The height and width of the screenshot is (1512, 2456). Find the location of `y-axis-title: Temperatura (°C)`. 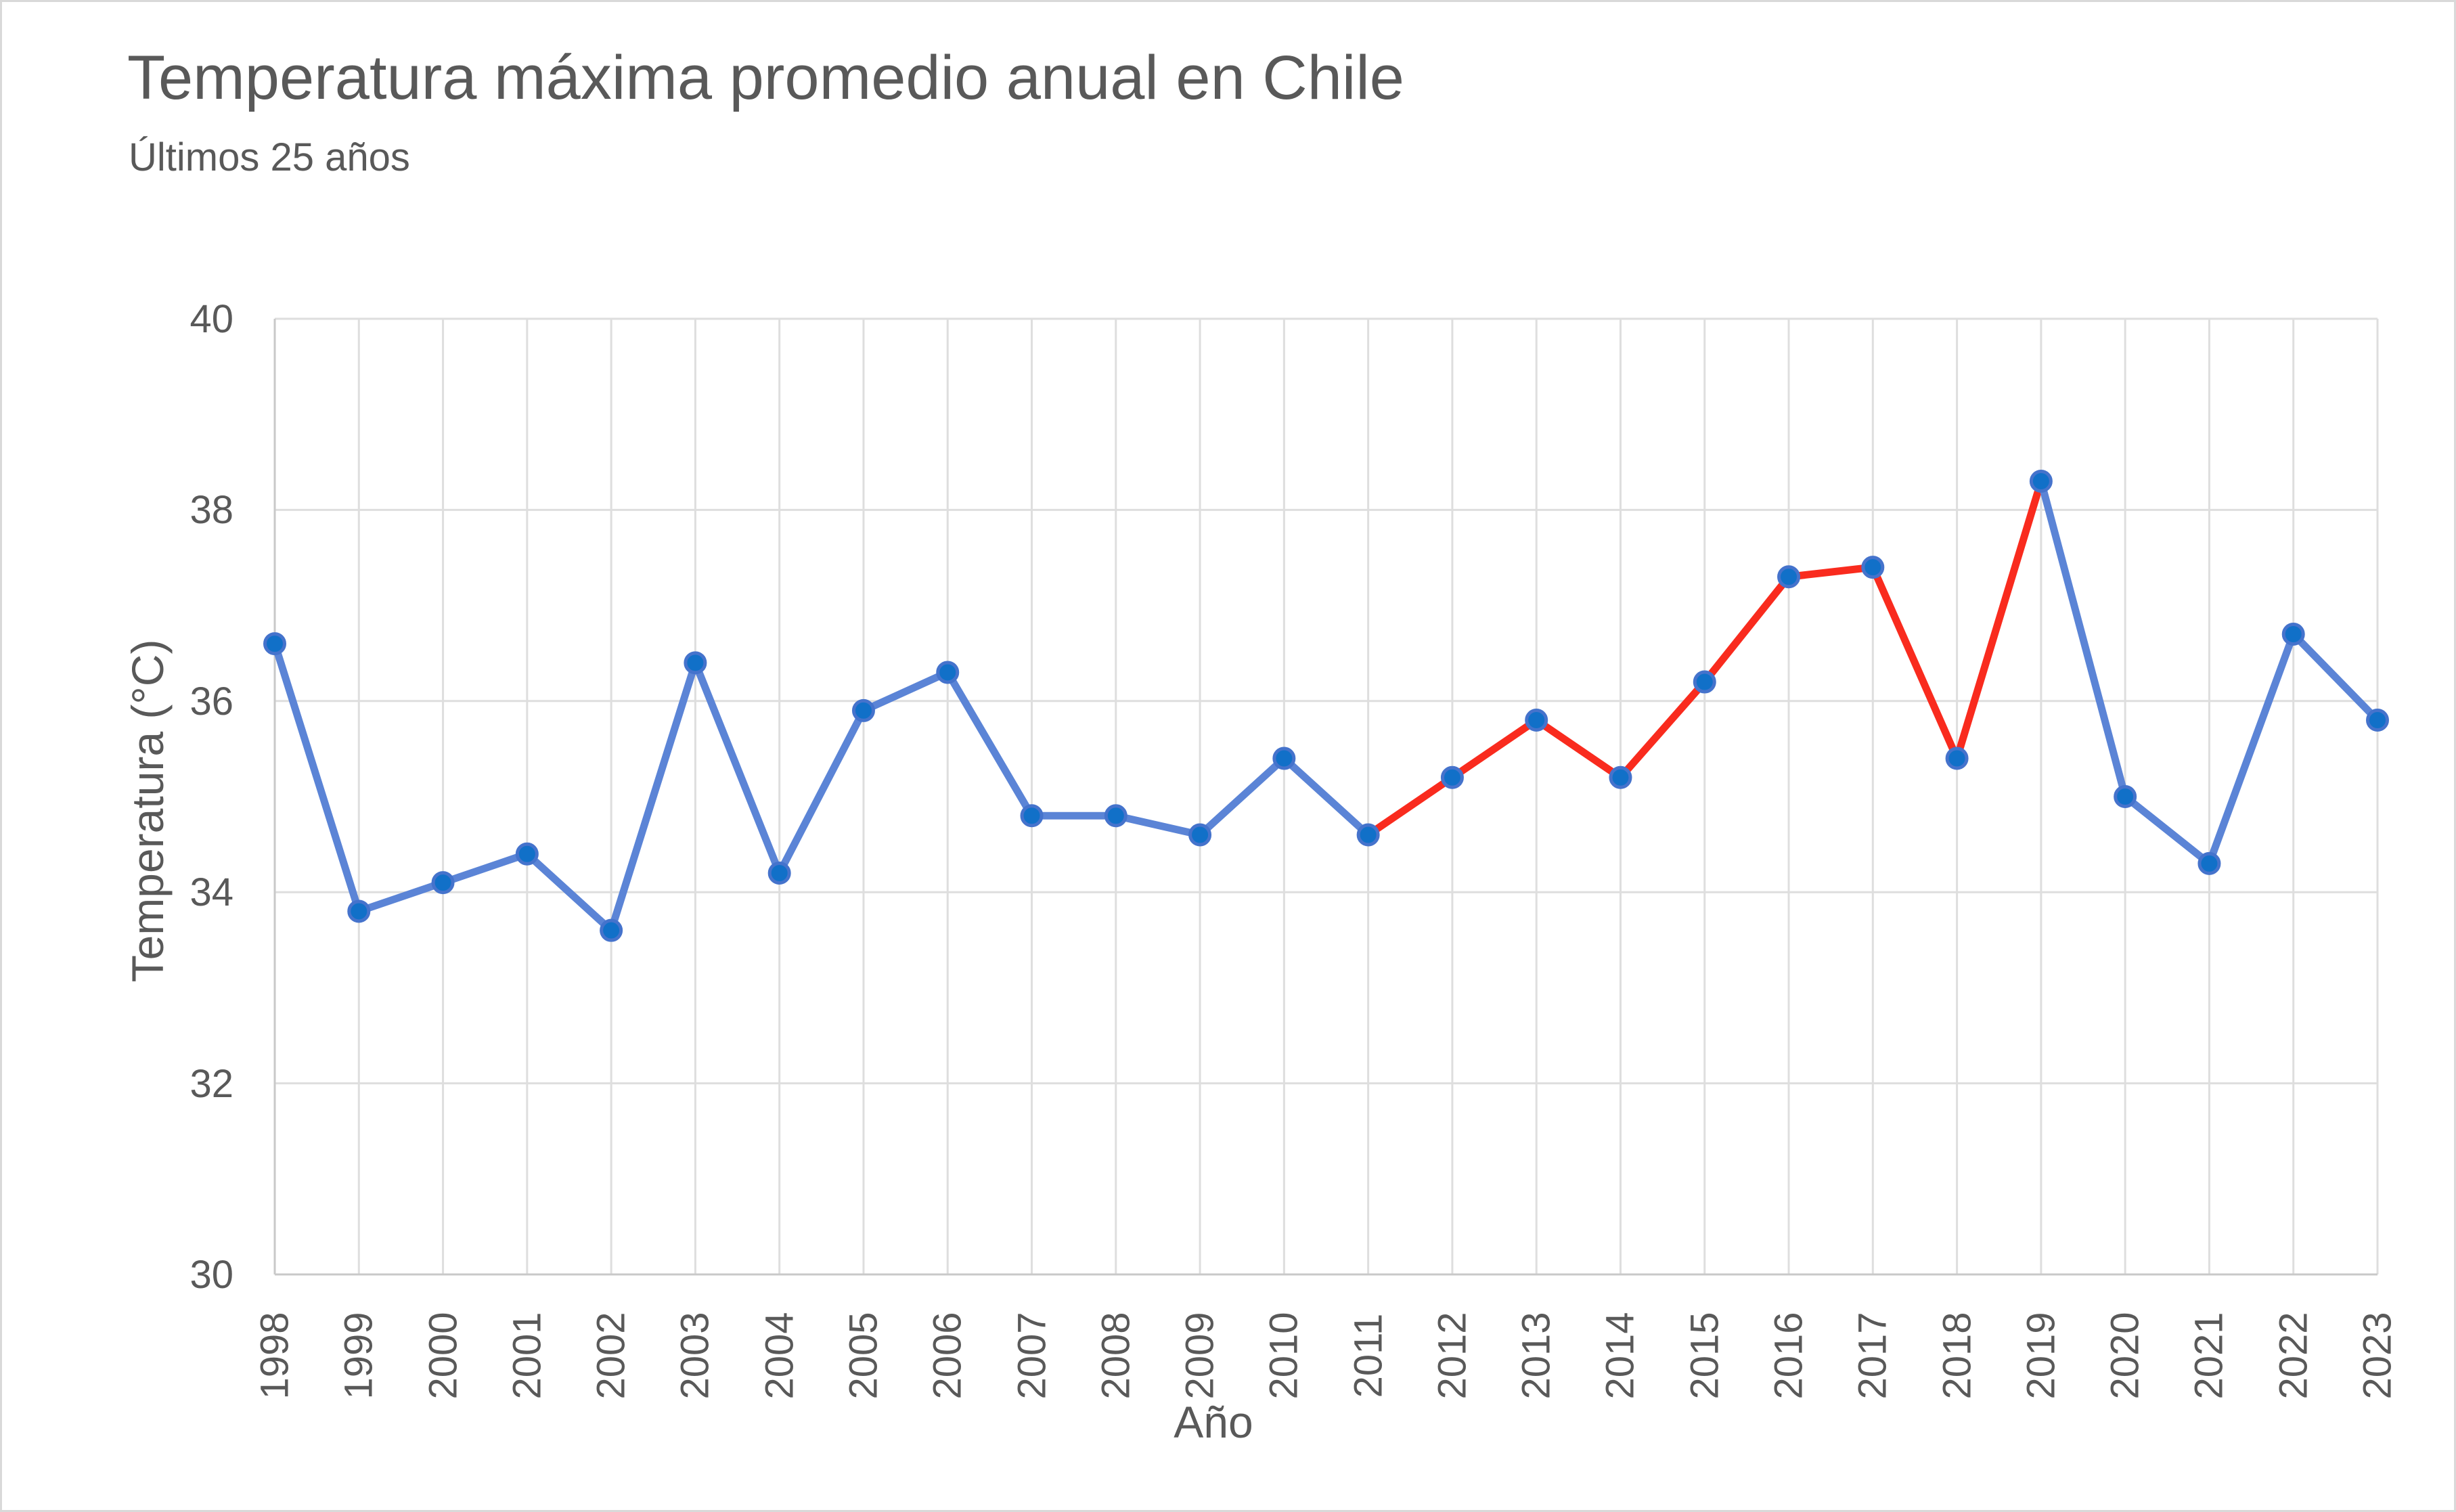

y-axis-title: Temperatura (°C) is located at coordinates (147, 811).